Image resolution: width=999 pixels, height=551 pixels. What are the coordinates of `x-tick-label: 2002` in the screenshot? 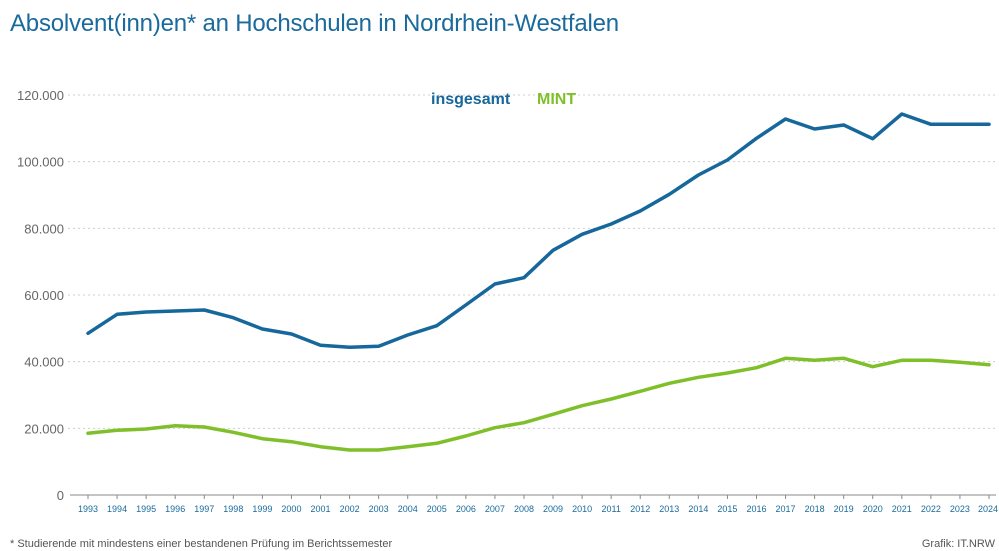 It's located at (350, 509).